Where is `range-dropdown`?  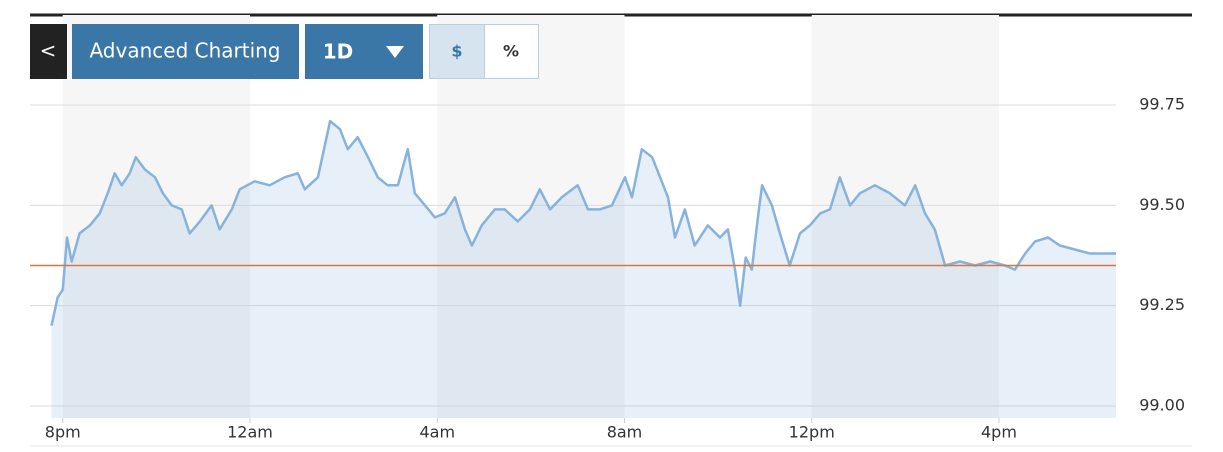
range-dropdown is located at coordinates (364, 51).